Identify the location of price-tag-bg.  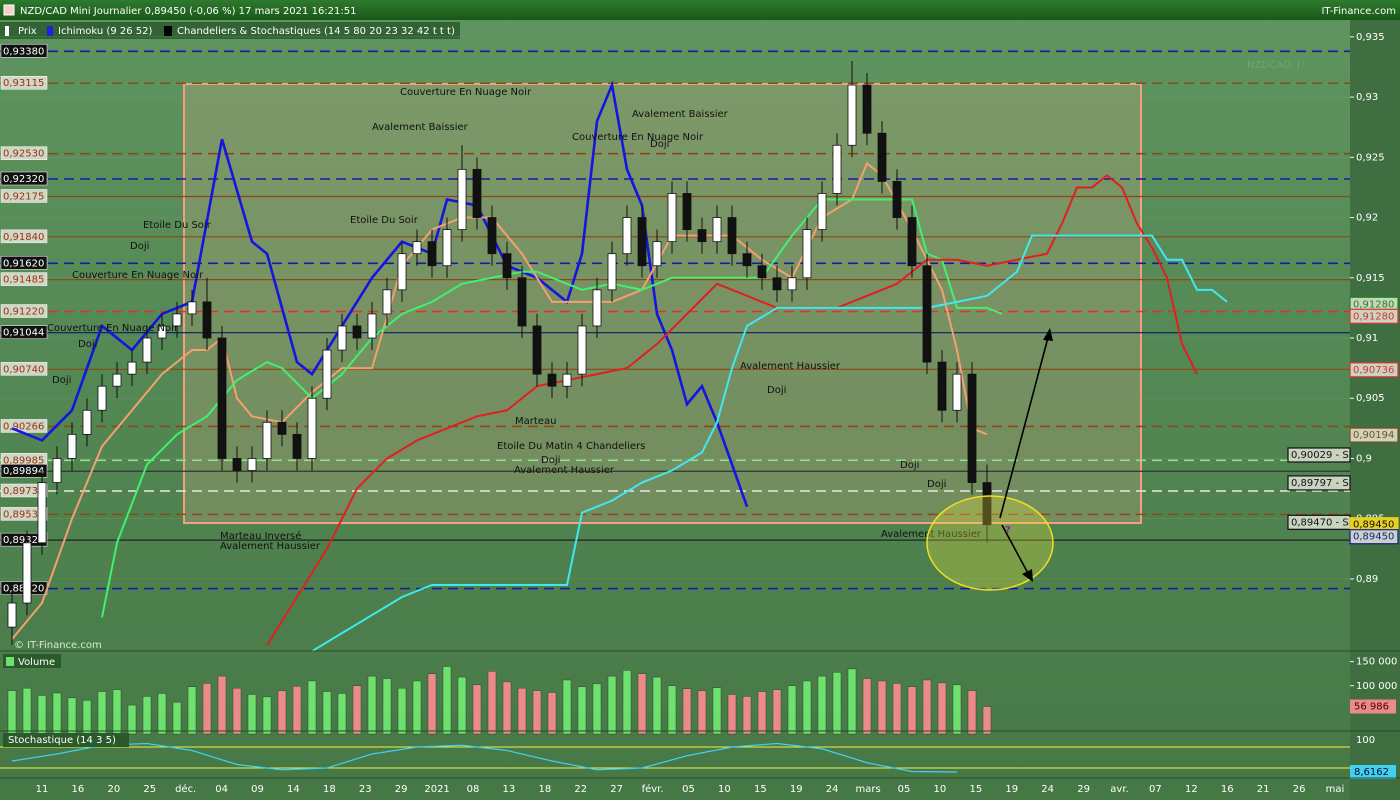
(1374, 316).